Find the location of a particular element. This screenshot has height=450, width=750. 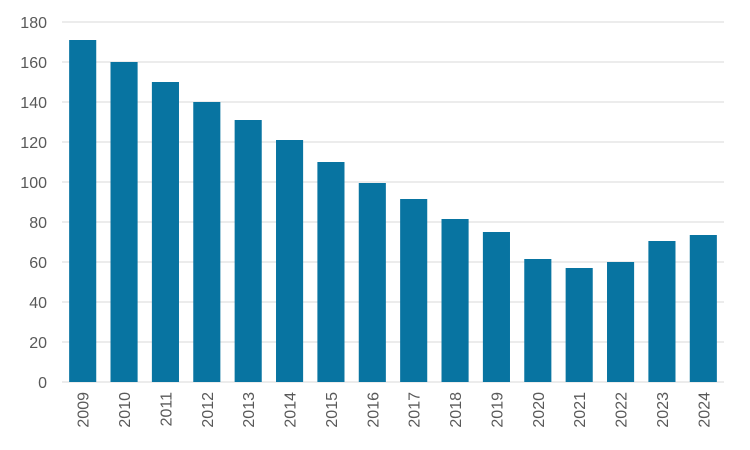

x-tick-label: 2015 is located at coordinates (332, 410).